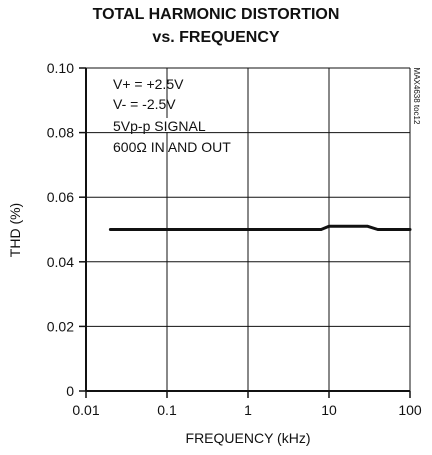 The image size is (432, 455). I want to click on title-layer: TOTAL HARMONIC DISTORTION vs. FREQUENCY, so click(216, 26).